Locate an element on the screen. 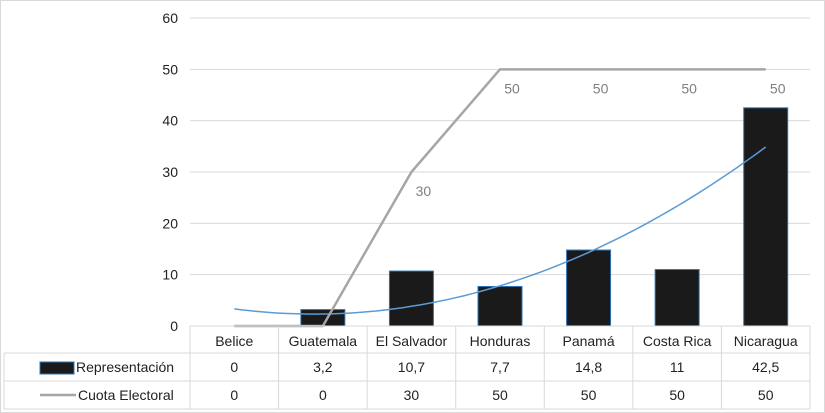 This screenshot has width=825, height=413. bar-El Salvador is located at coordinates (411, 298).